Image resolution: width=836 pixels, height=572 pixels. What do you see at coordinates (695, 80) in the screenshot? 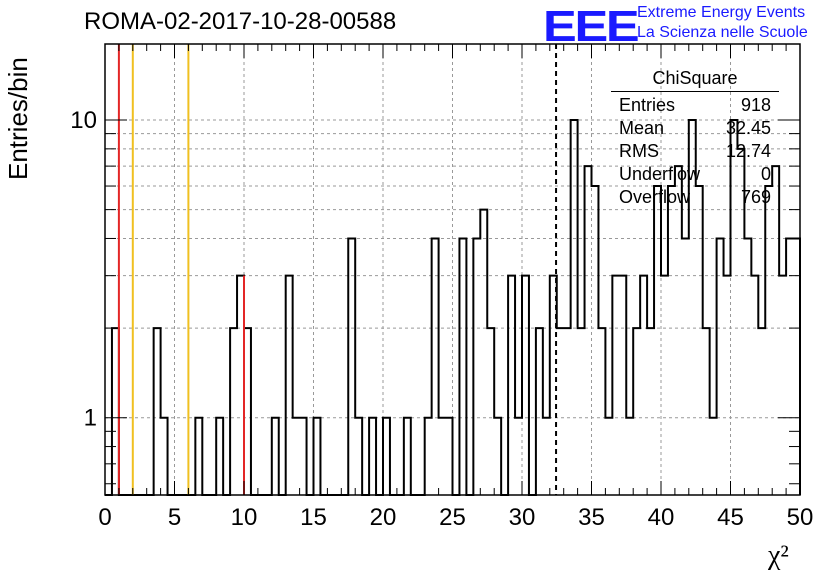
I see `stats-title: ChiSquare` at bounding box center [695, 80].